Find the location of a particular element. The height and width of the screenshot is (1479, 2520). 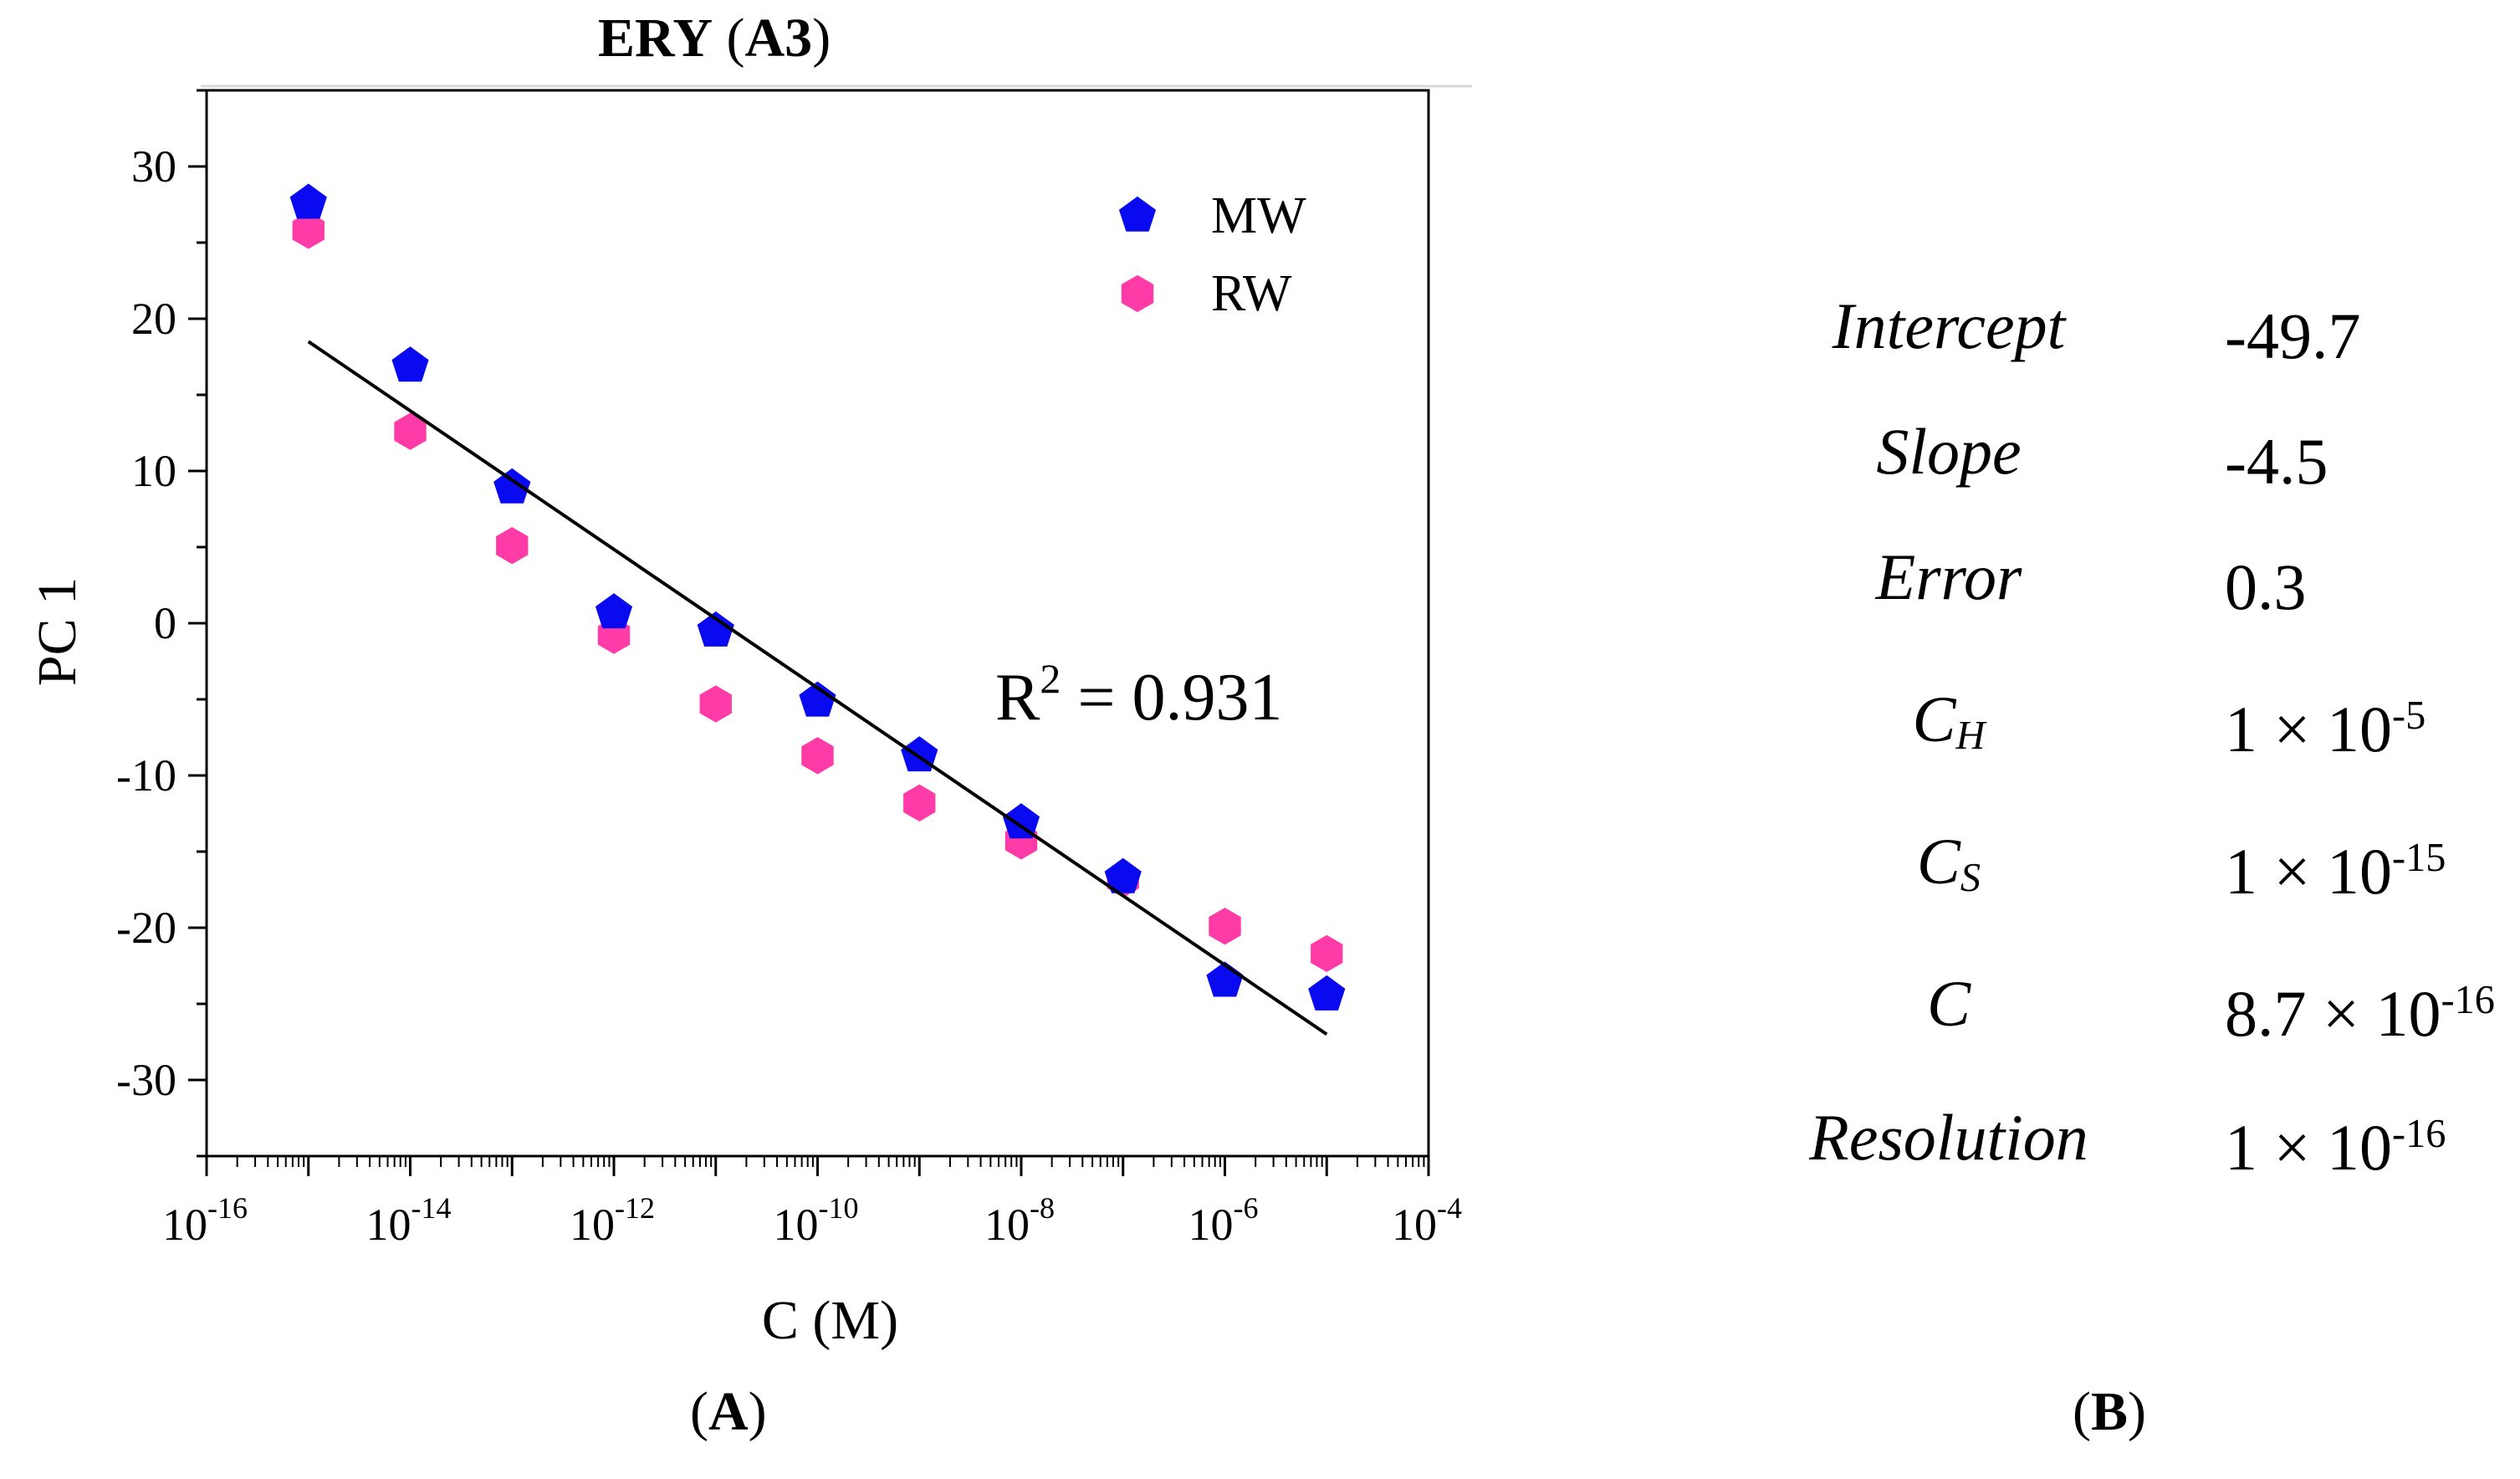

panel-a-open: ( is located at coordinates (699, 1411).